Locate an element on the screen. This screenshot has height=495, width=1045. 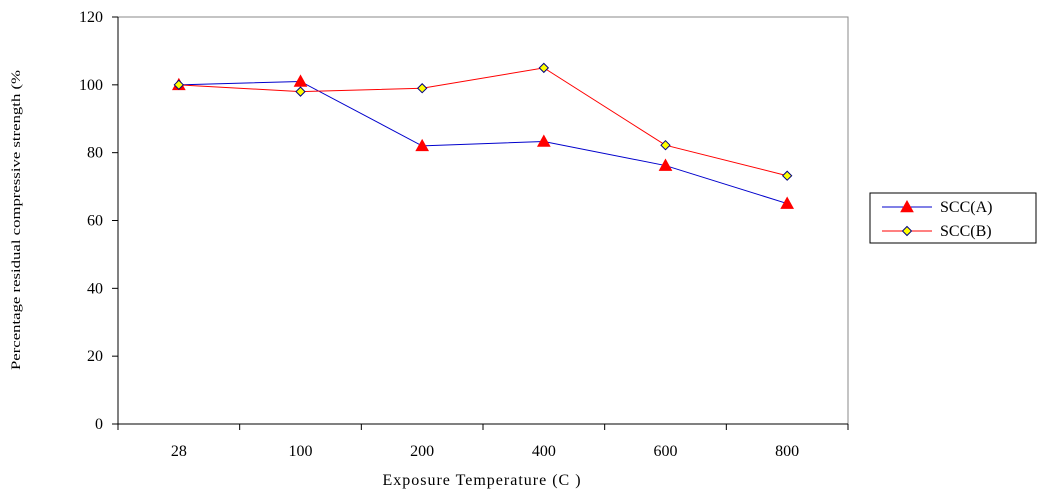
x-tick-label: 28 is located at coordinates (179, 451).